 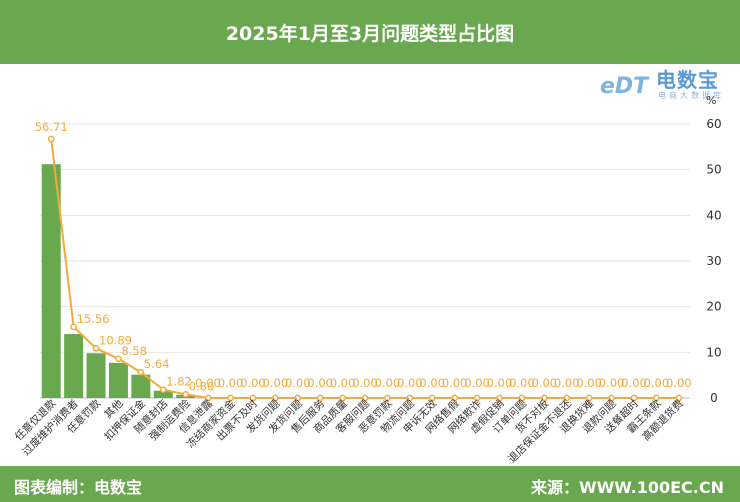 I want to click on y-tick-label-2: 20, so click(x=713, y=307).